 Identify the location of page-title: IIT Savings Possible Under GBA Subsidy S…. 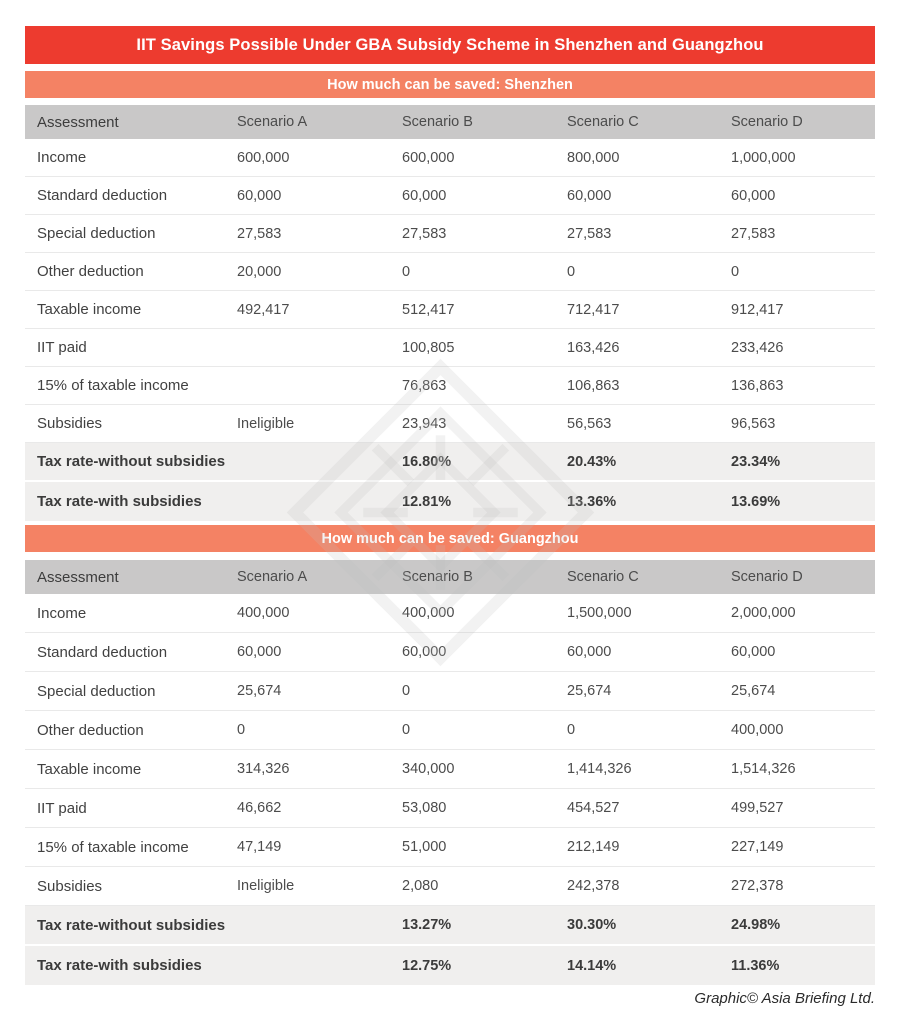
(450, 44).